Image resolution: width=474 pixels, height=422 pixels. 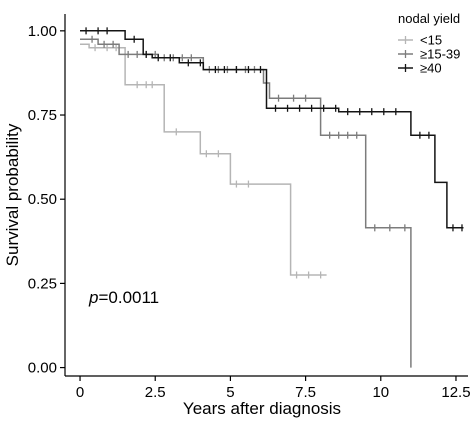 I want to click on p-value-annotation: p=0.0011, so click(x=123, y=297).